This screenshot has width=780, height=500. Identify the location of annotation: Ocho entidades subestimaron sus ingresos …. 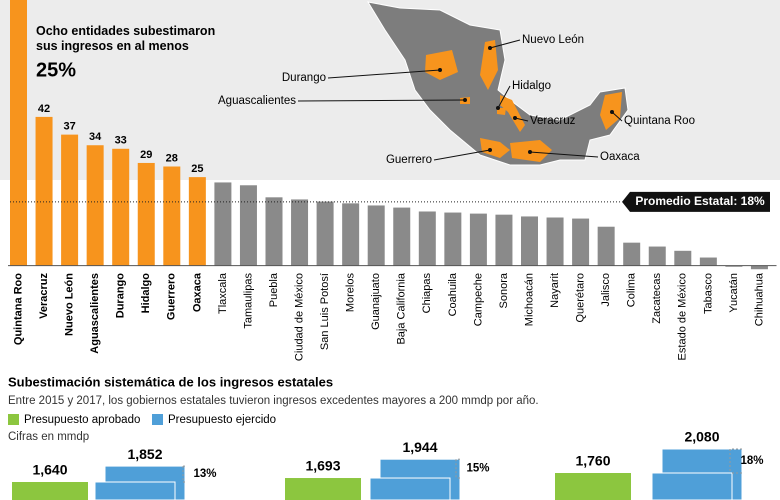
(125, 38).